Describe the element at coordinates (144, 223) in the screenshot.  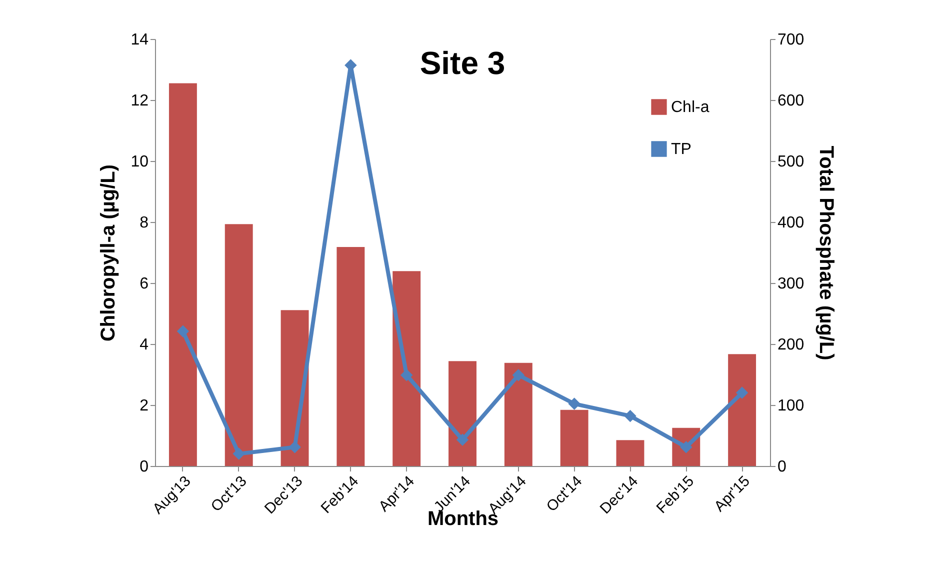
I see `y-tick-label: 8` at that location.